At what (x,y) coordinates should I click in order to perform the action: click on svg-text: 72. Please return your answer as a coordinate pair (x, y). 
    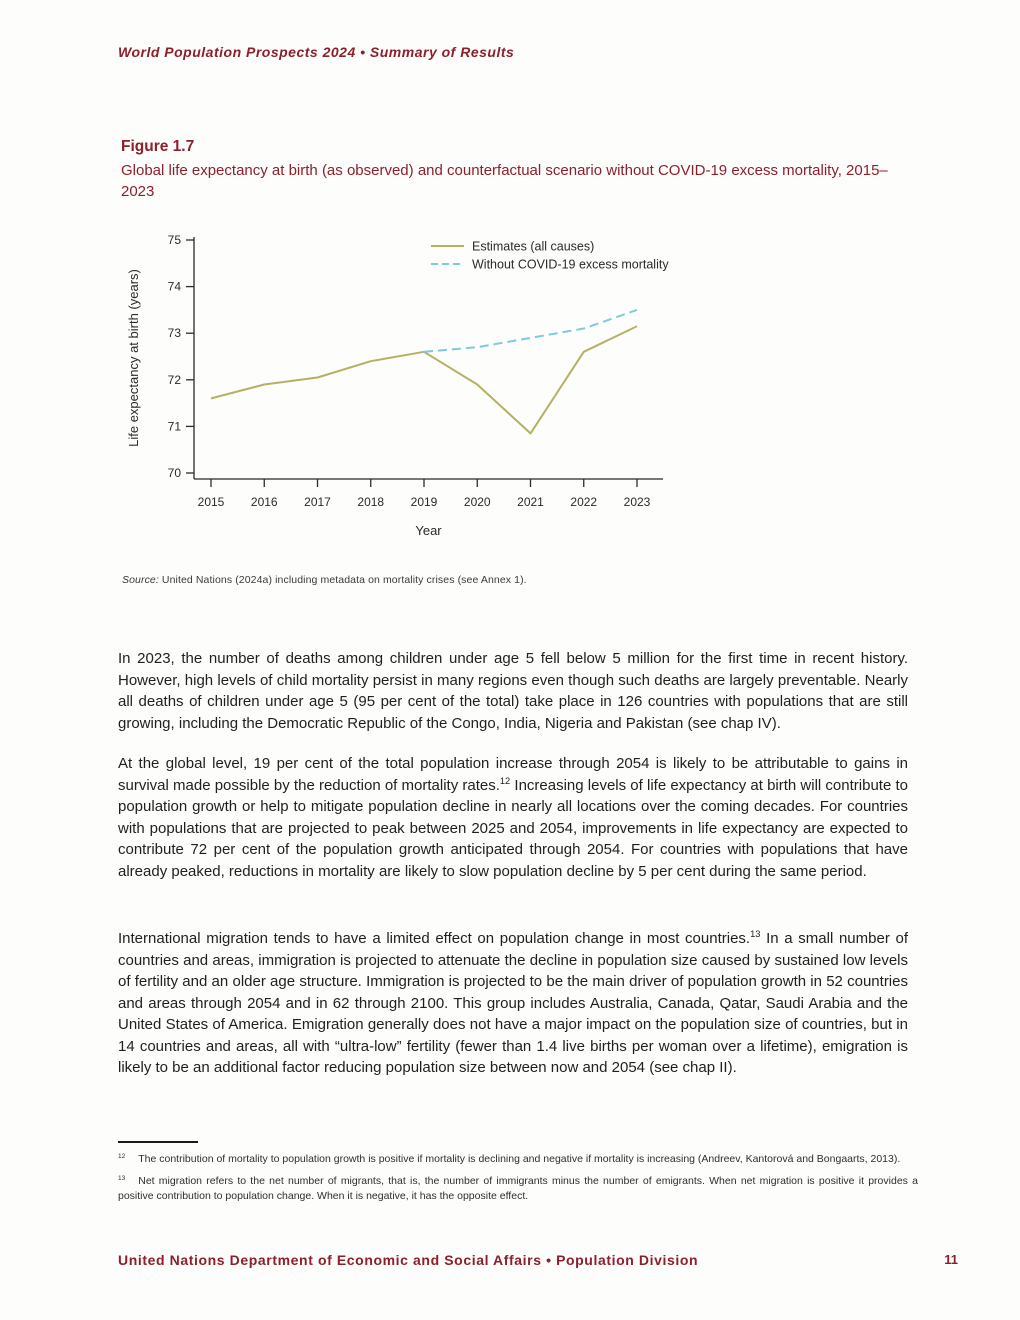
    Looking at the image, I should click on (175, 380).